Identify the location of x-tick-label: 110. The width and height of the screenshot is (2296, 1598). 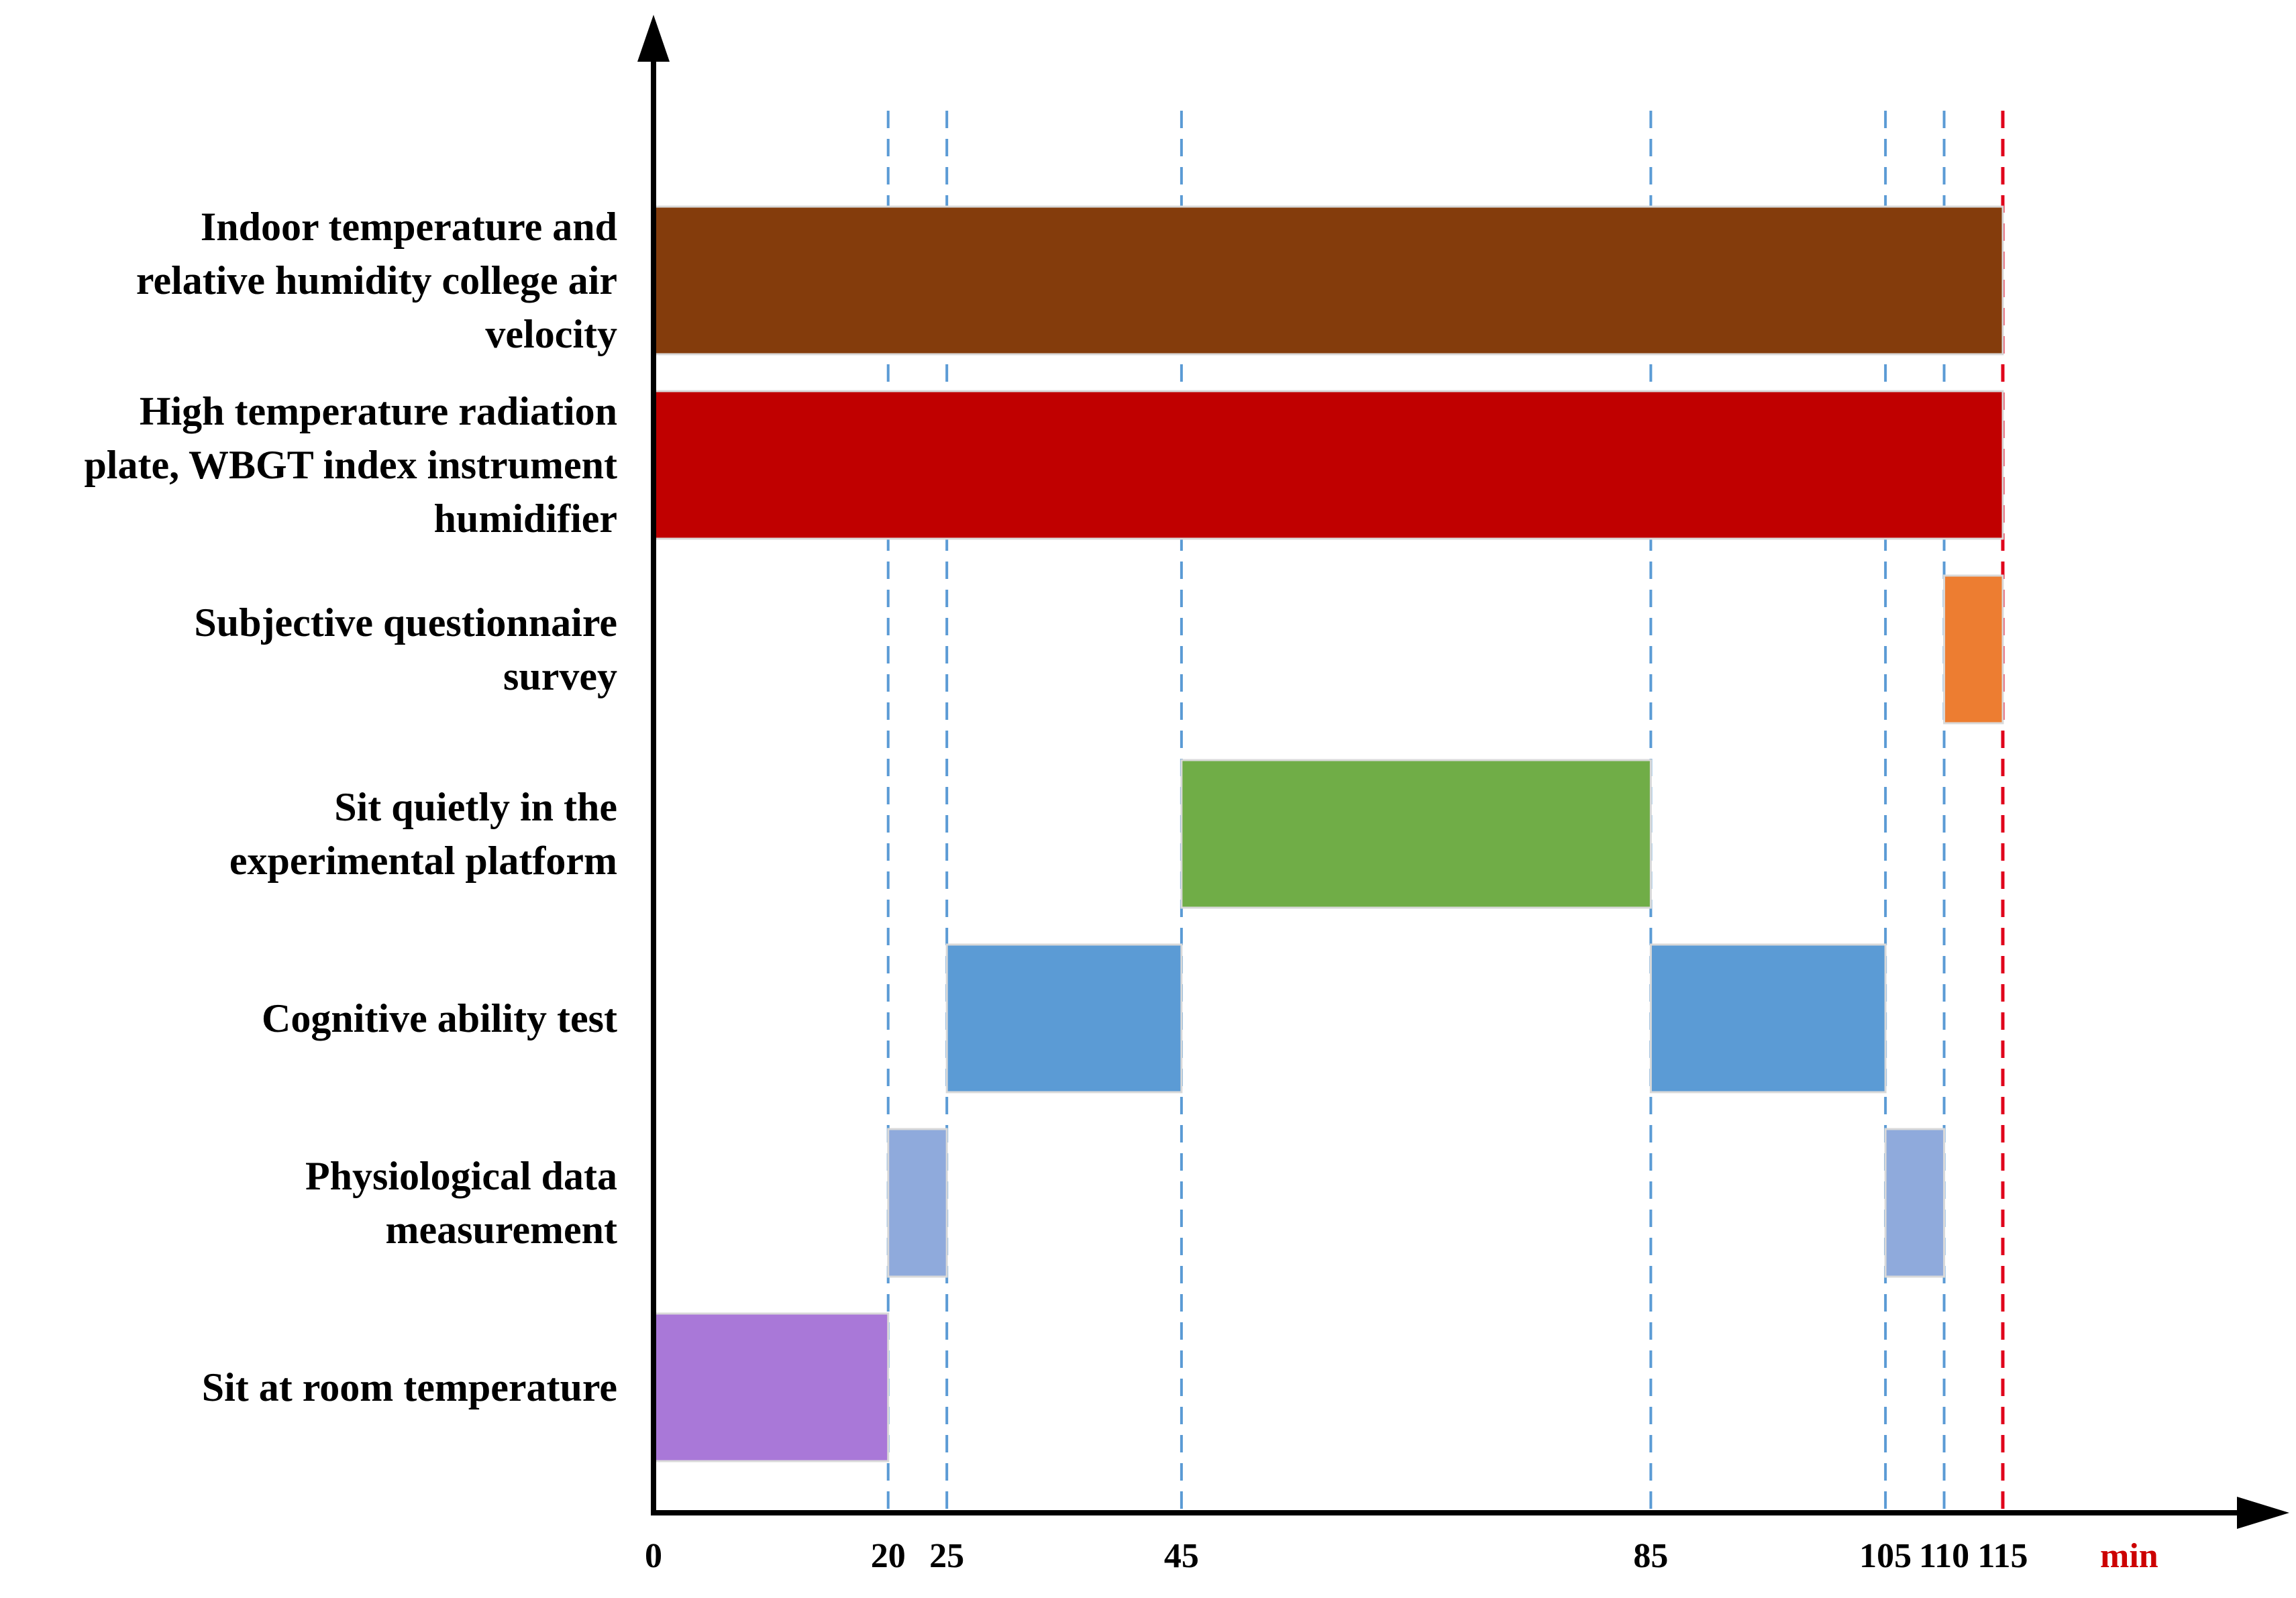
(1944, 1556).